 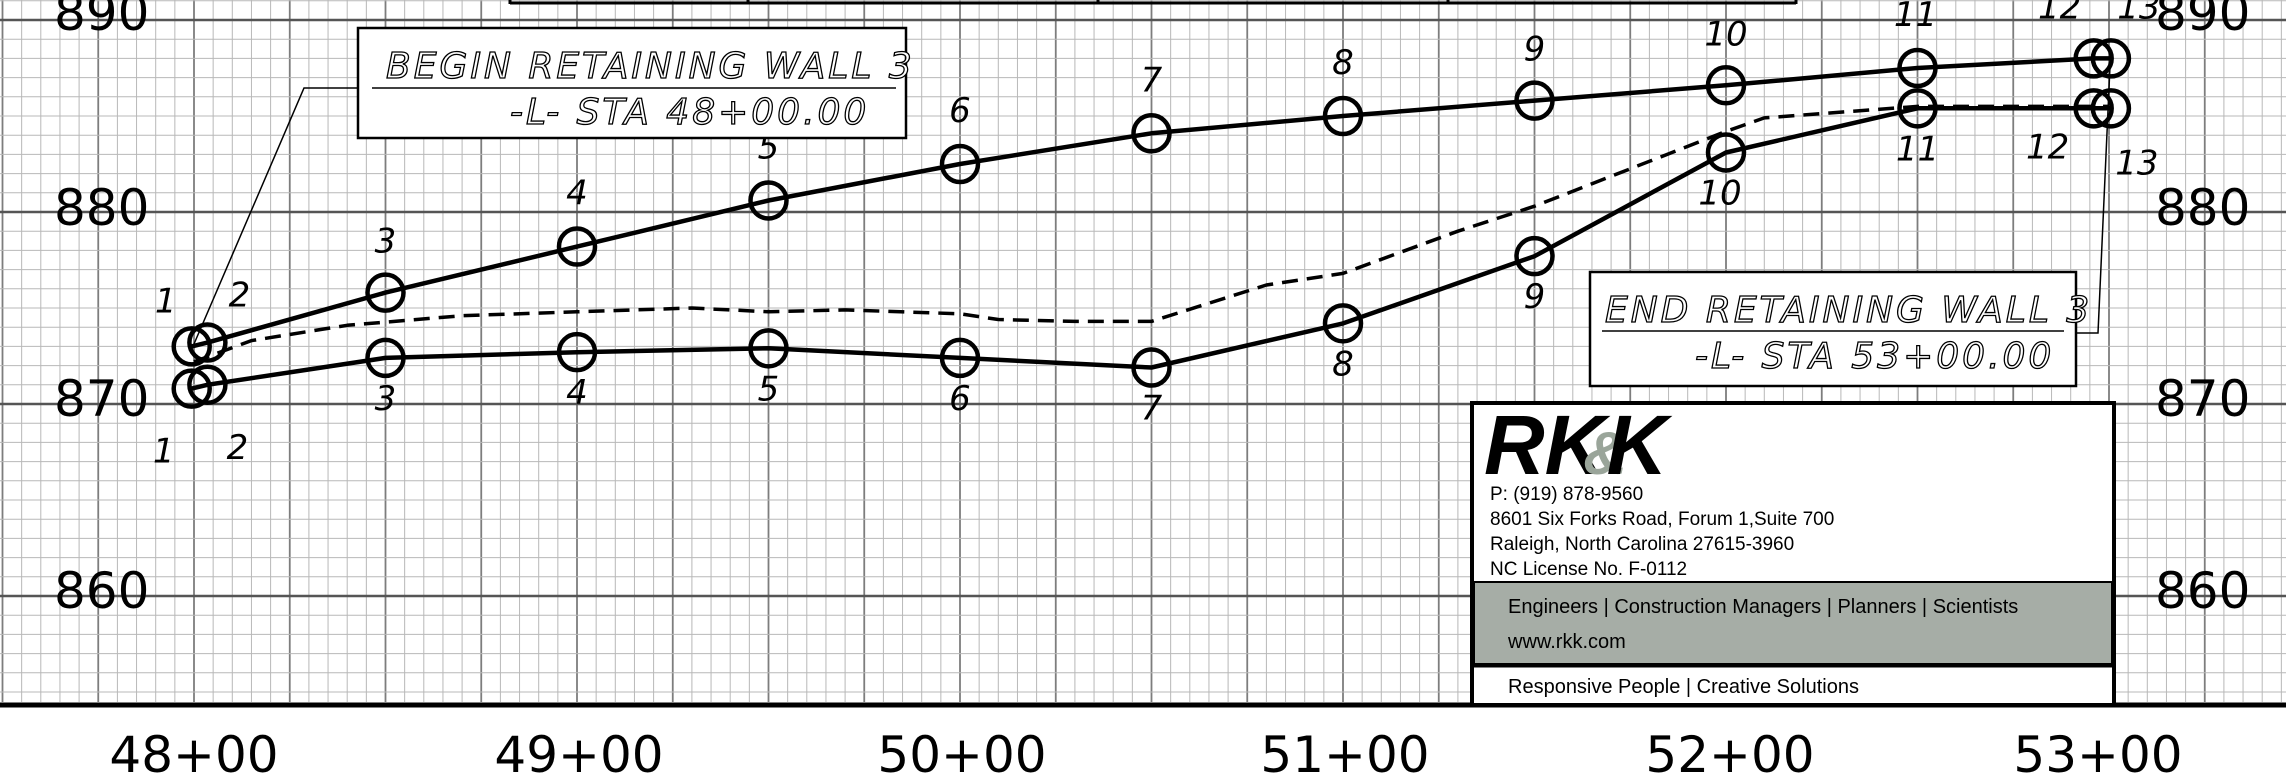 I want to click on x-tick-49: 49+00, so click(x=578, y=752).